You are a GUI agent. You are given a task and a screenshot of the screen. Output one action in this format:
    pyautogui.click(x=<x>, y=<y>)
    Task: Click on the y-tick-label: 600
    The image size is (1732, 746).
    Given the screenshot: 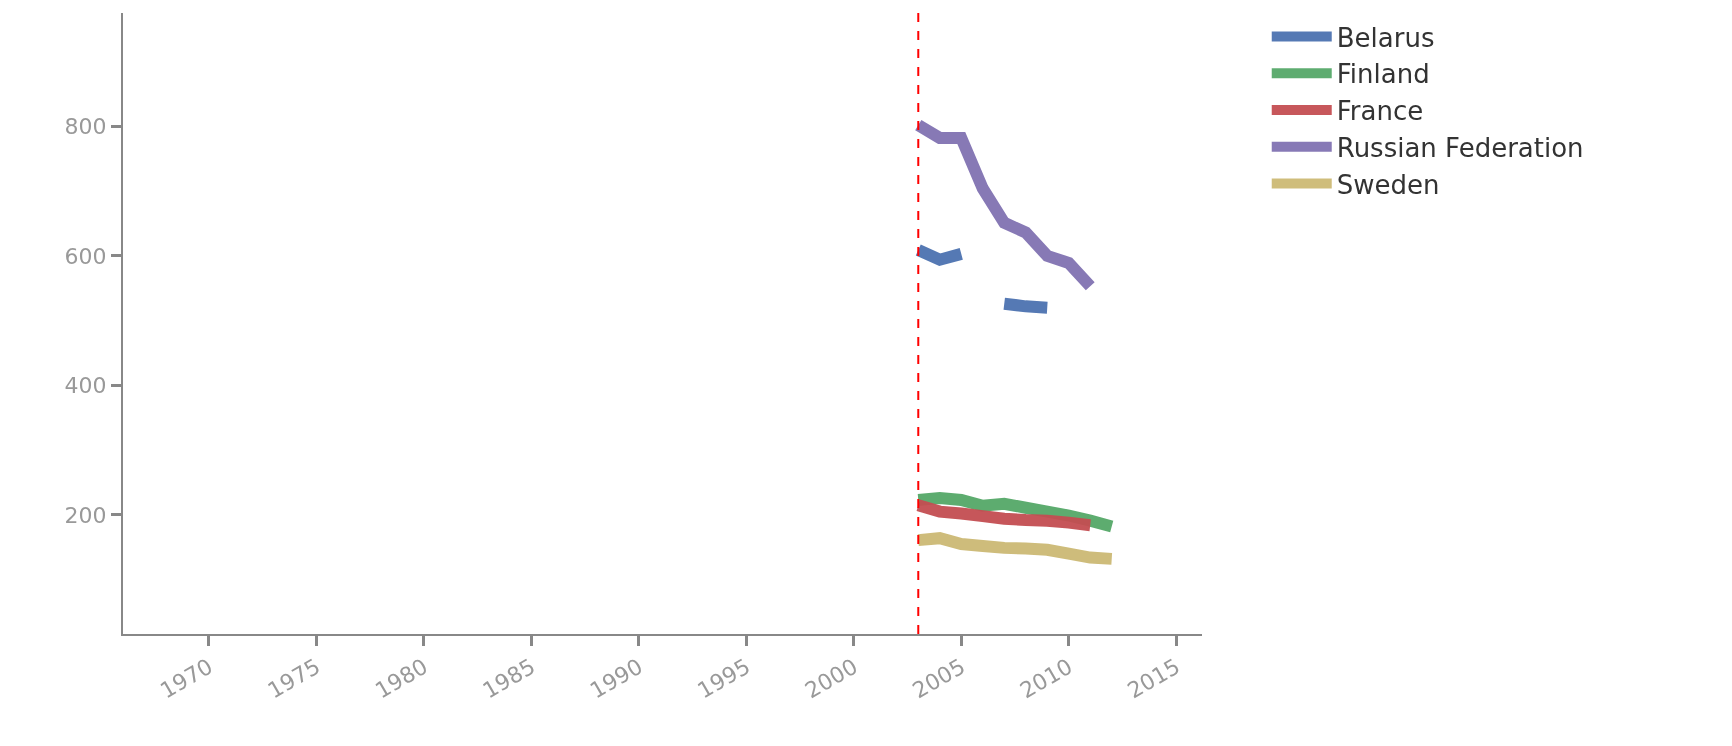 What is the action you would take?
    pyautogui.click(x=85, y=256)
    